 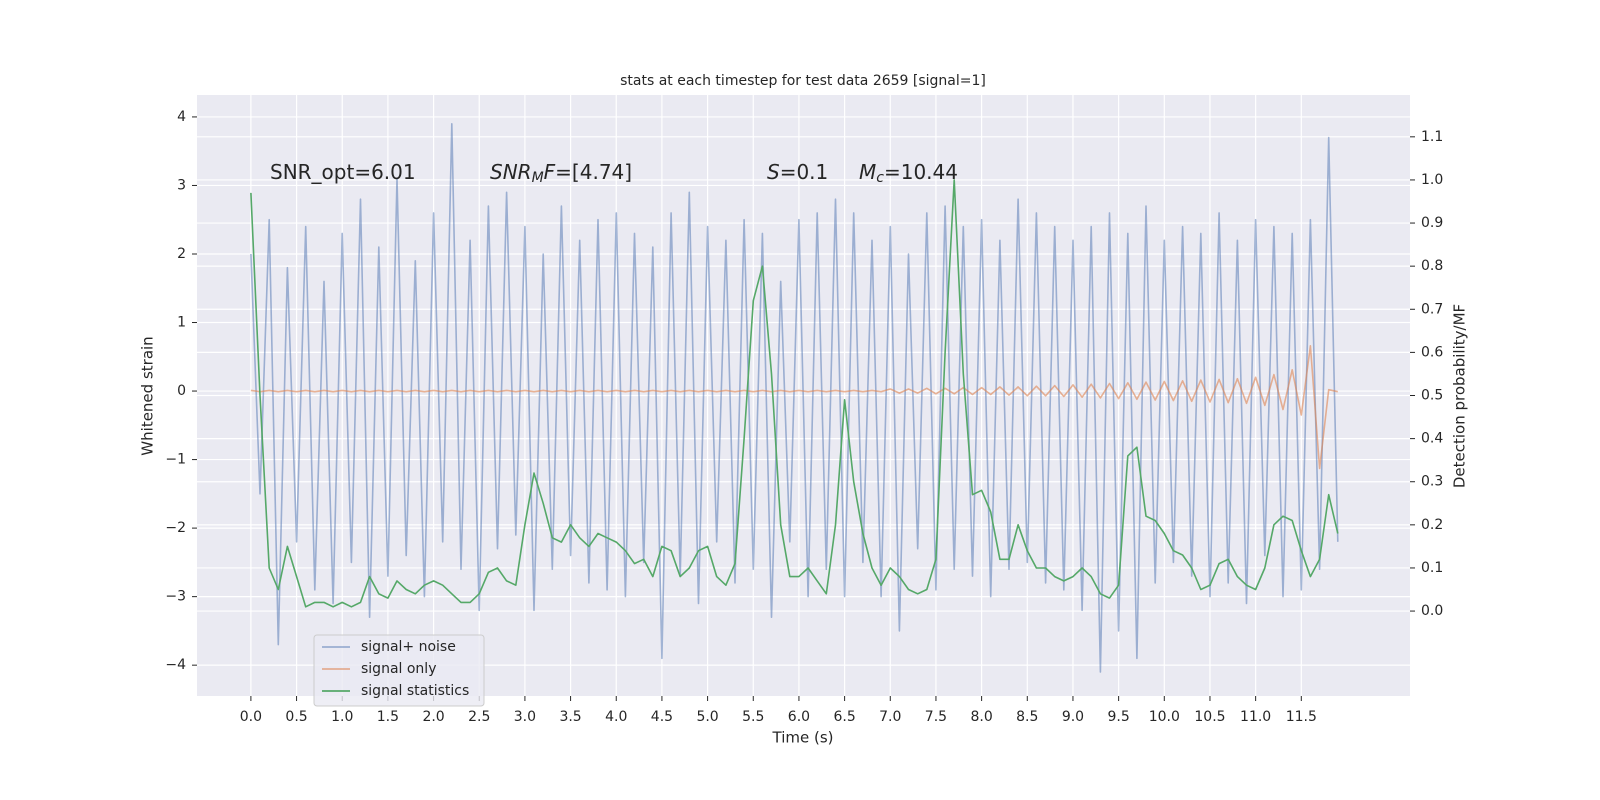 What do you see at coordinates (1460, 396) in the screenshot?
I see `y2-axis-label: Detection probability/MF` at bounding box center [1460, 396].